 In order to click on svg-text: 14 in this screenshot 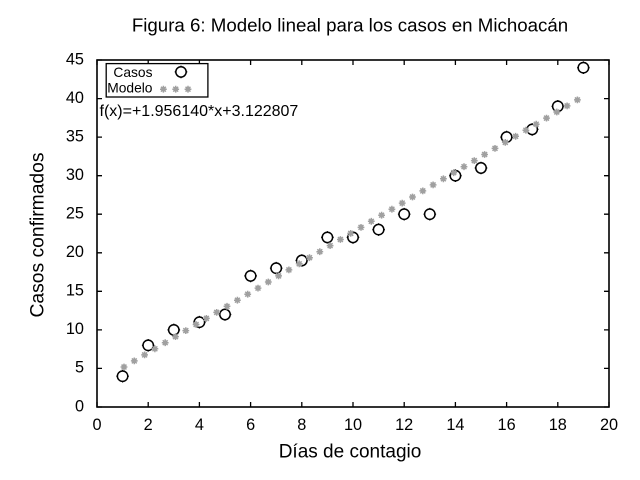, I will do `click(455, 425)`.